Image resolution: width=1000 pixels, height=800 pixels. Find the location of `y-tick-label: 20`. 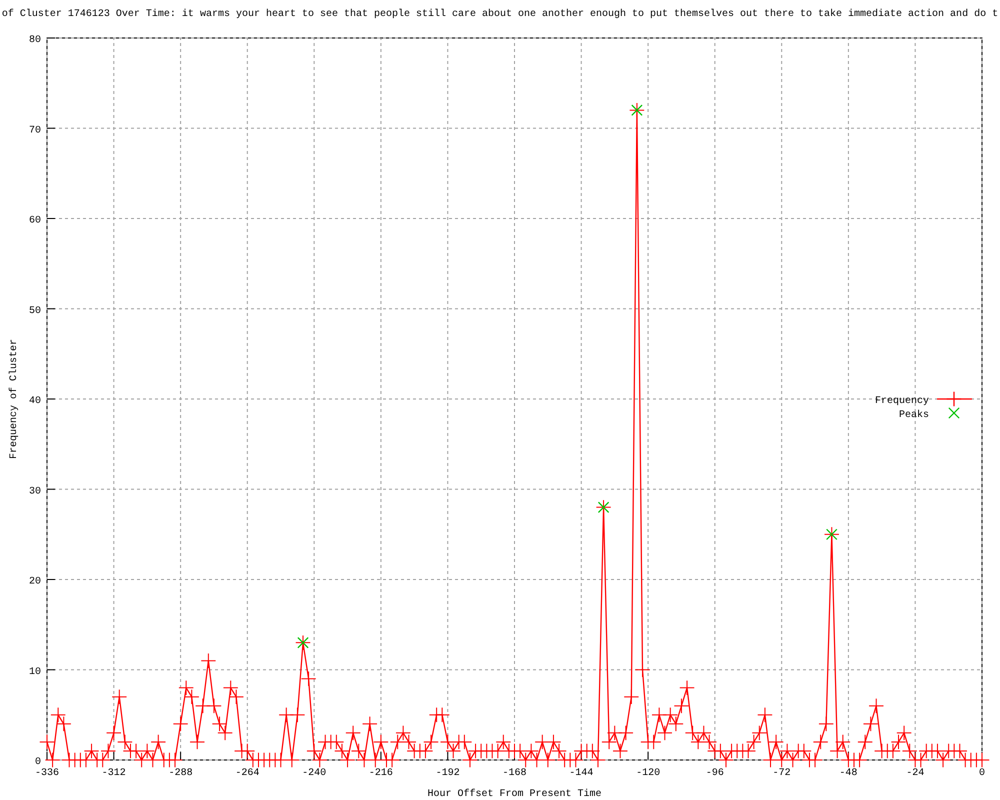

y-tick-label: 20 is located at coordinates (34, 582).